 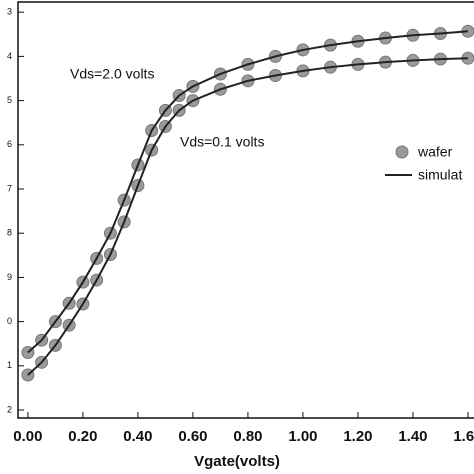 I want to click on legend-marker, so click(x=402, y=152).